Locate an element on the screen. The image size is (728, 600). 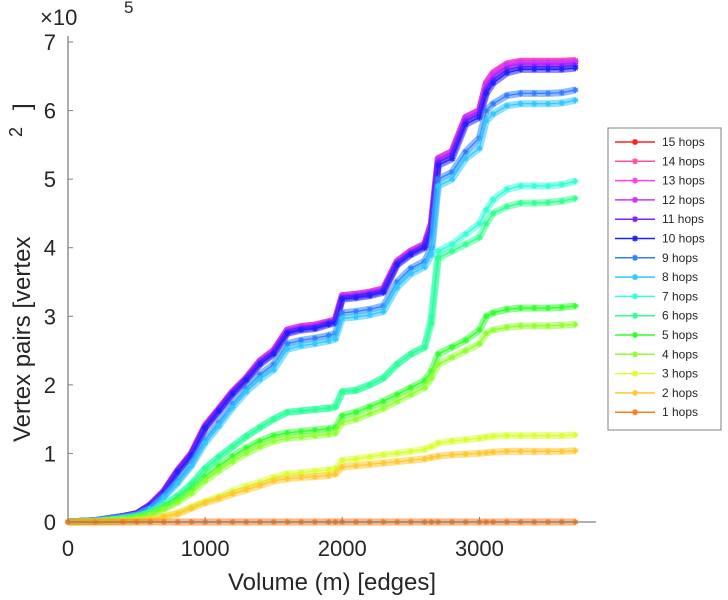
x-tick-label: 2000 is located at coordinates (342, 548).